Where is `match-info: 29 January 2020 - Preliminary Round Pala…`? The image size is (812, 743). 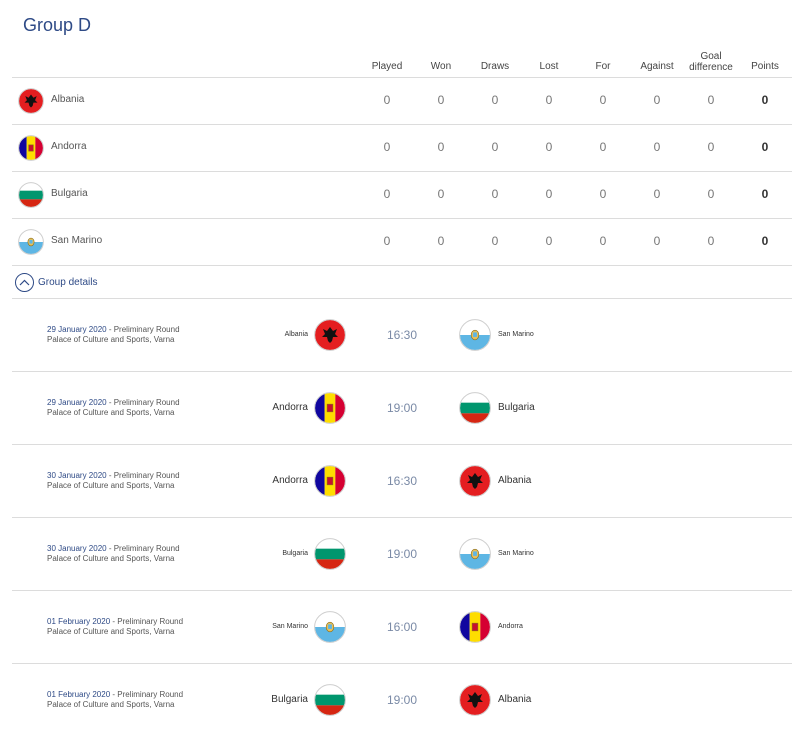 match-info: 29 January 2020 - Preliminary Round Pala… is located at coordinates (113, 335).